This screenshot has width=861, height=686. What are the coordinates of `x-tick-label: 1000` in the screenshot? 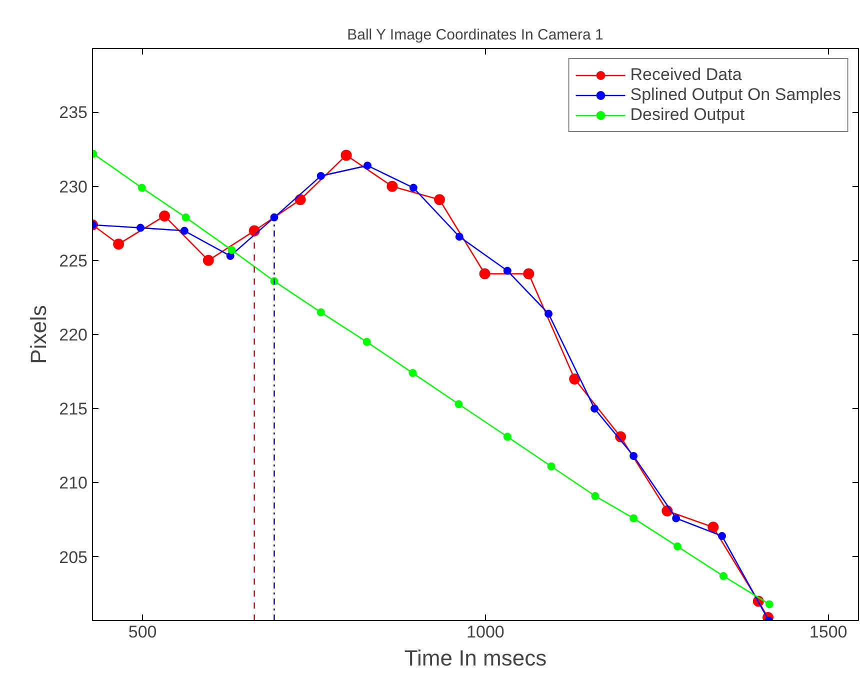 It's located at (485, 632).